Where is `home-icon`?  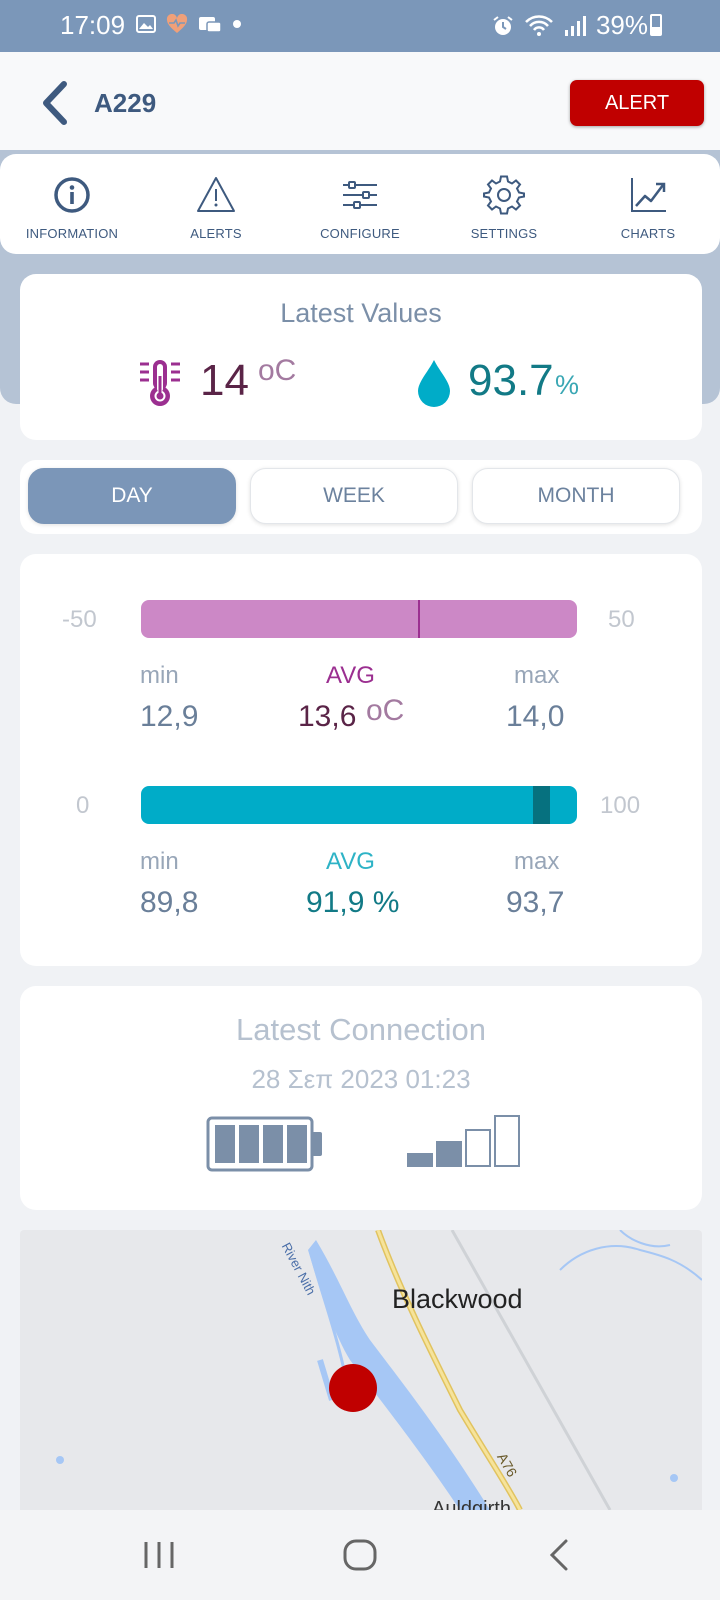
home-icon is located at coordinates (360, 1555).